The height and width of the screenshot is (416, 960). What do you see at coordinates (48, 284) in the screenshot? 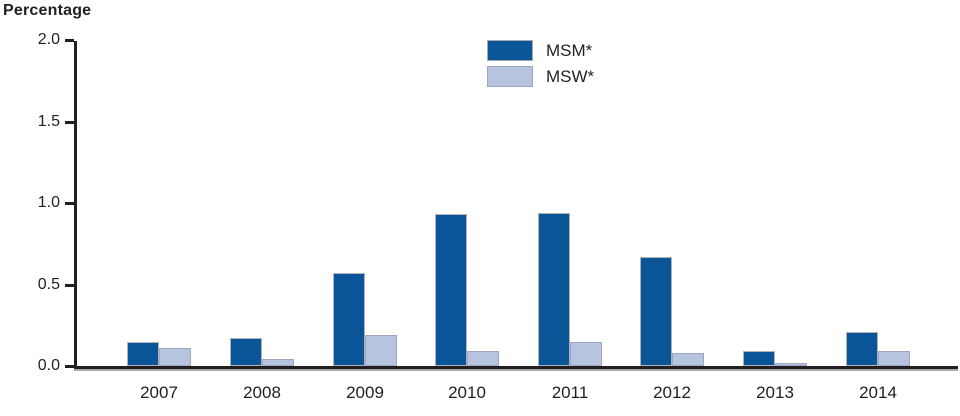
I see `y-tick-label: 0.5` at bounding box center [48, 284].